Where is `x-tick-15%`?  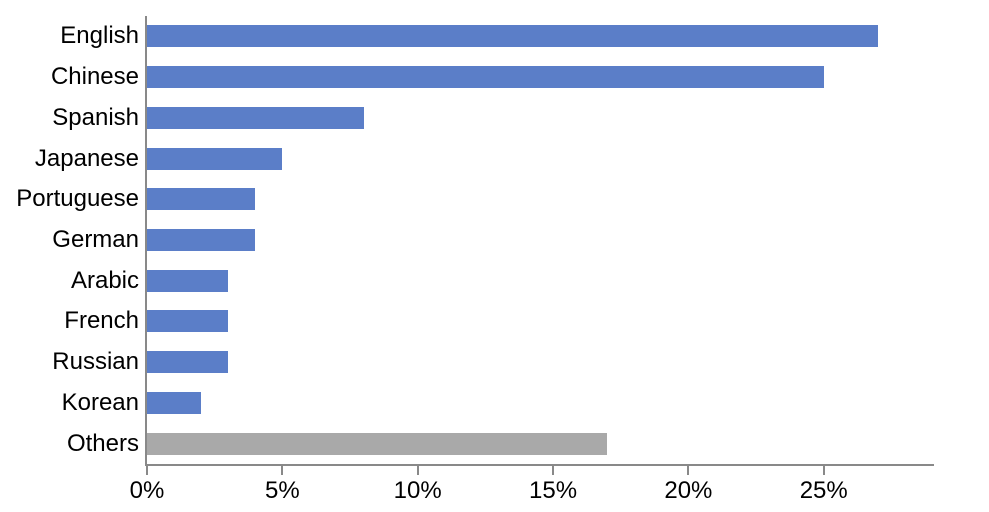
x-tick-15% is located at coordinates (553, 470).